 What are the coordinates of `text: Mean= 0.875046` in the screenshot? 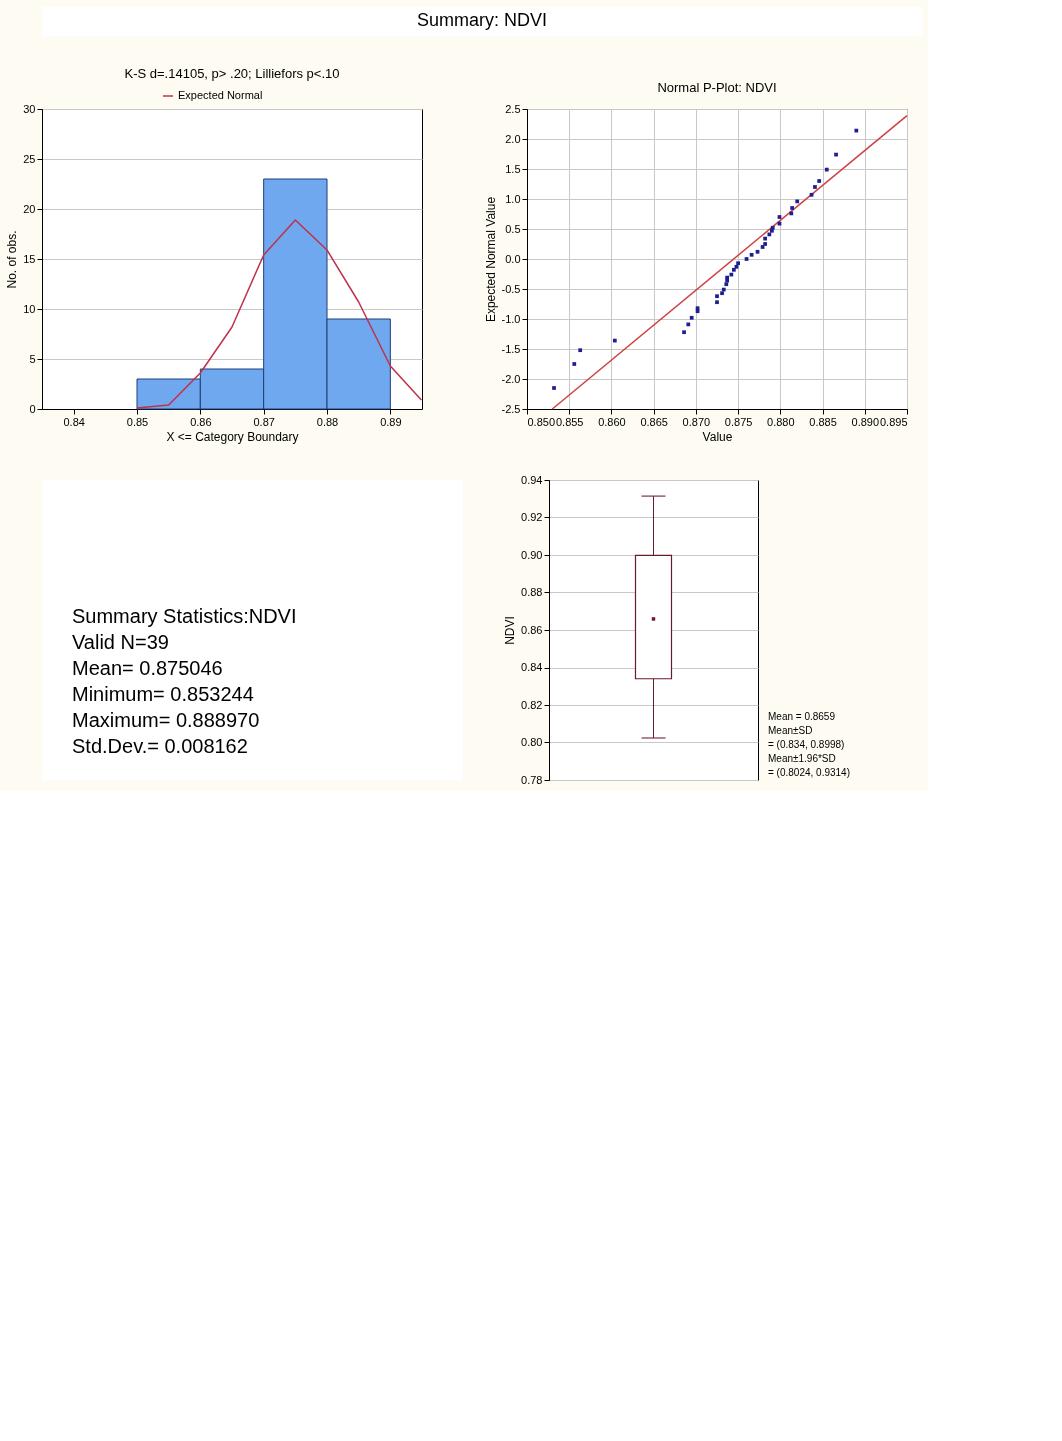 It's located at (147, 668).